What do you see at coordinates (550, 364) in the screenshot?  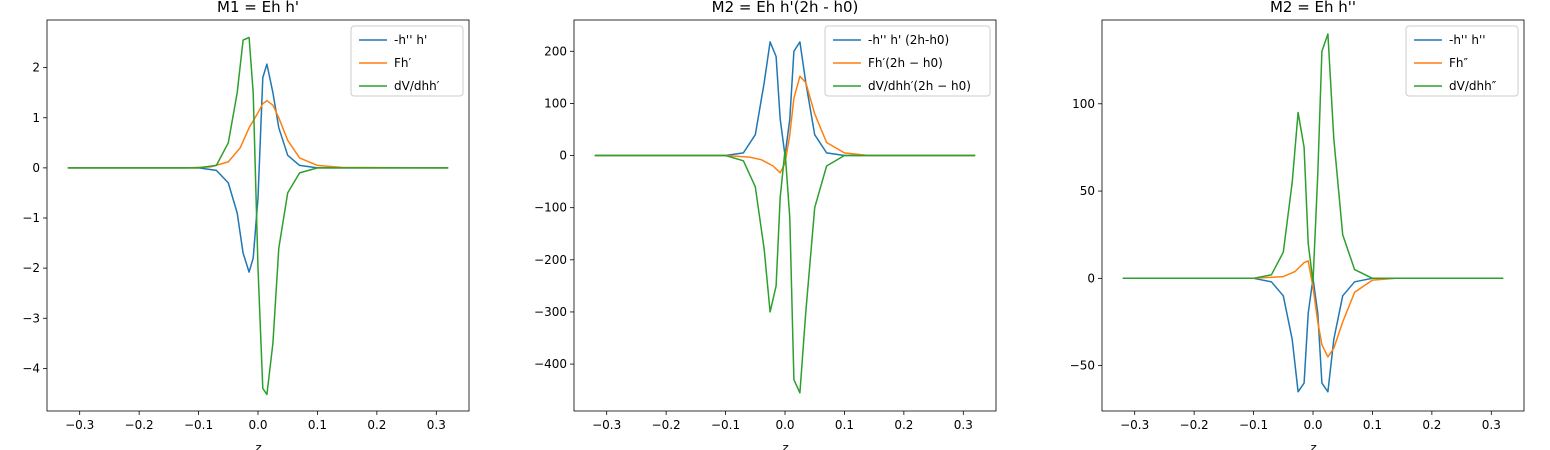 I see `y-tick-label: −400` at bounding box center [550, 364].